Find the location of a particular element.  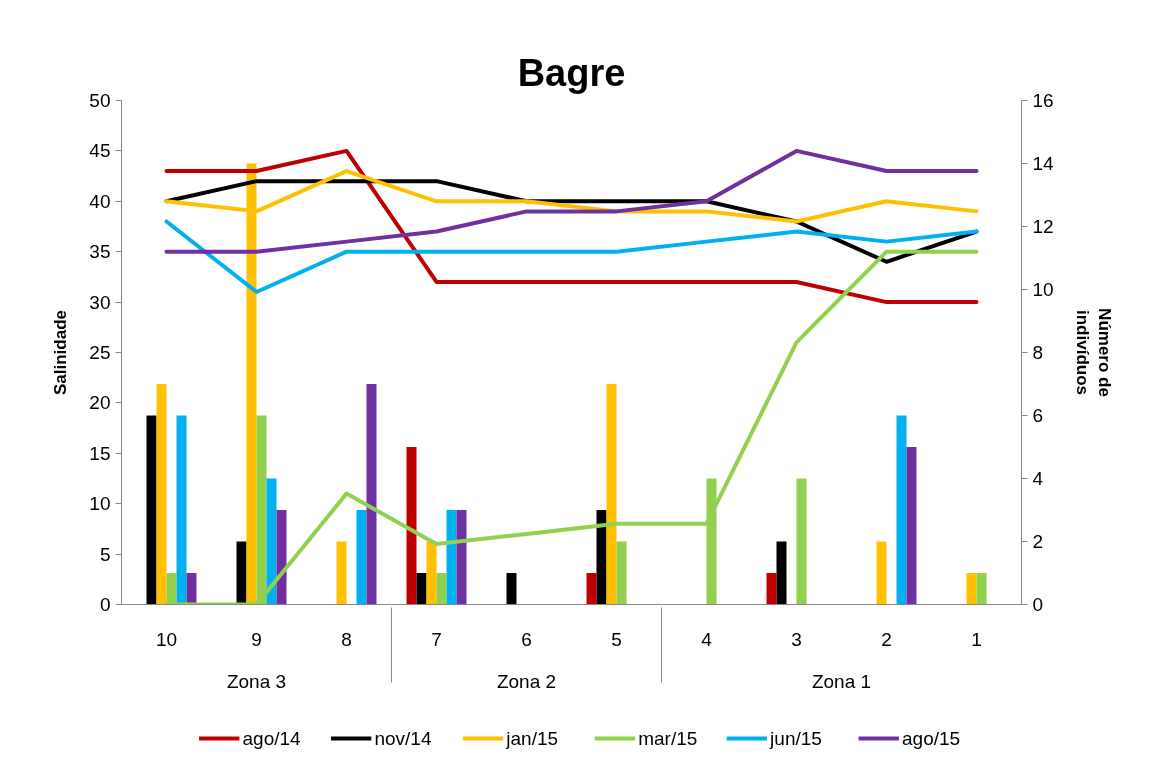

x-tick-label: 4 is located at coordinates (707, 639).